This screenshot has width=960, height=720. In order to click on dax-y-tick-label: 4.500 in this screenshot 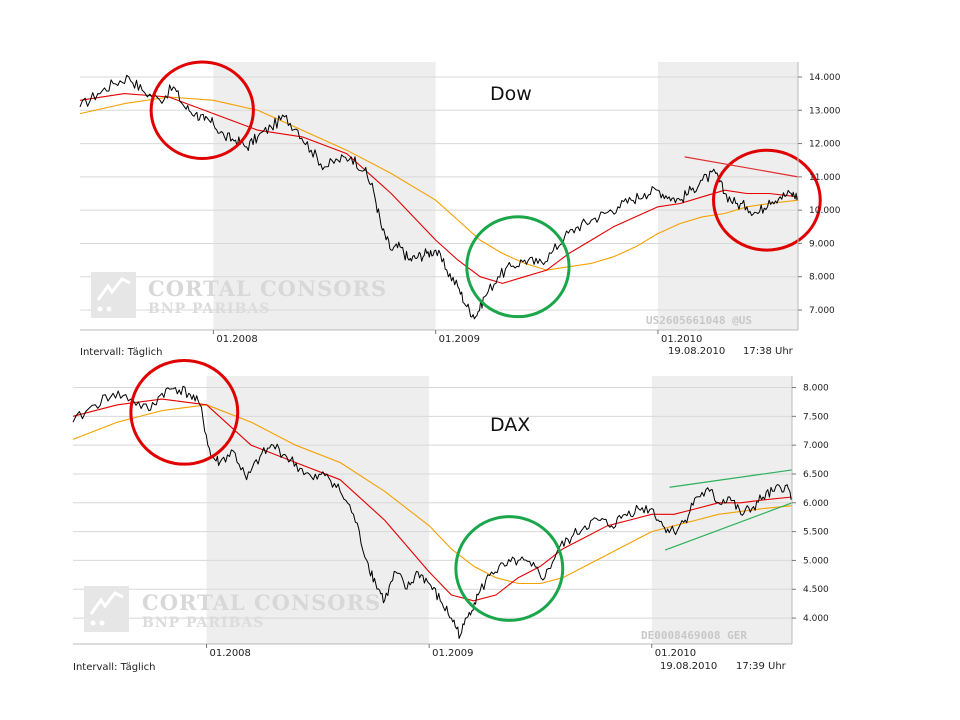, I will do `click(816, 590)`.